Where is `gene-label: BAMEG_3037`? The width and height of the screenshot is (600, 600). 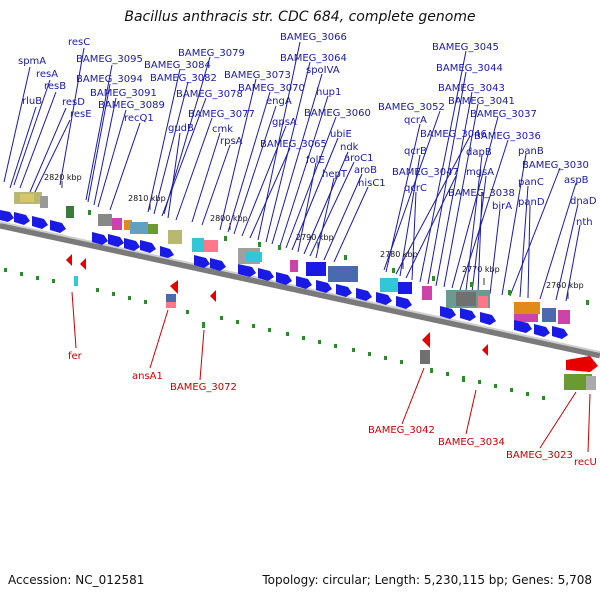 gene-label: BAMEG_3037 is located at coordinates (503, 114).